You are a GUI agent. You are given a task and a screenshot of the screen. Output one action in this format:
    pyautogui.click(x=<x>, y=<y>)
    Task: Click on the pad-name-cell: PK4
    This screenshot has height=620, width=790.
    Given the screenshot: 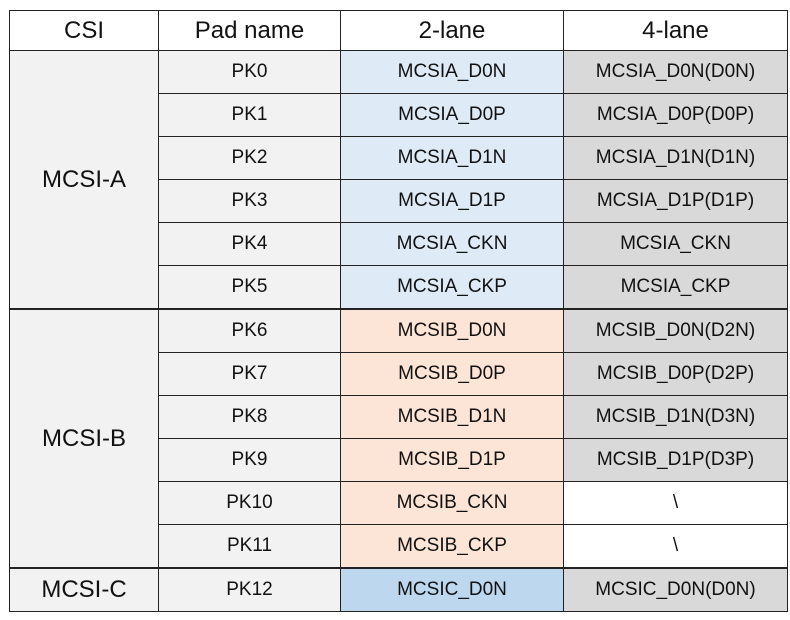 What is the action you would take?
    pyautogui.click(x=249, y=244)
    